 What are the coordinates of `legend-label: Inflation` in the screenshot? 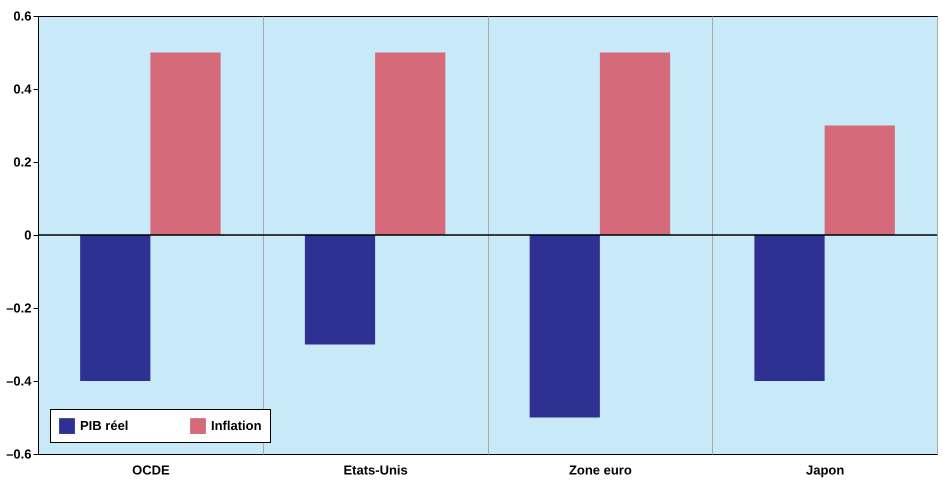 It's located at (236, 426).